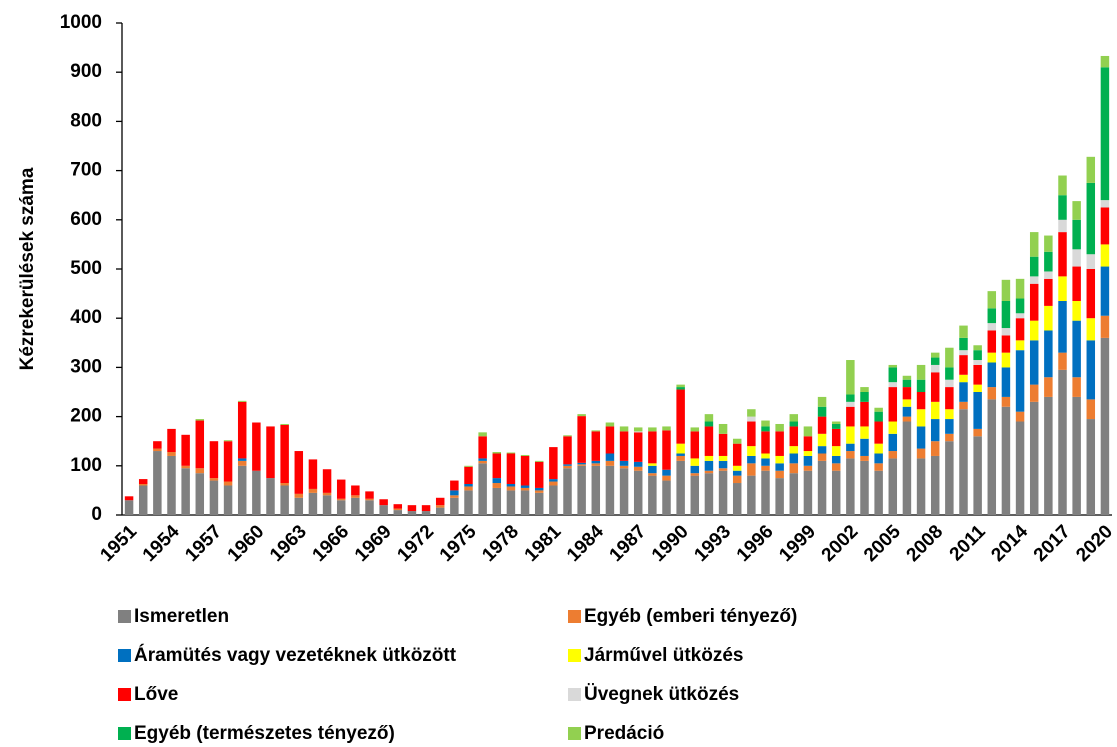  What do you see at coordinates (86, 317) in the screenshot?
I see `y-tick-label: 400` at bounding box center [86, 317].